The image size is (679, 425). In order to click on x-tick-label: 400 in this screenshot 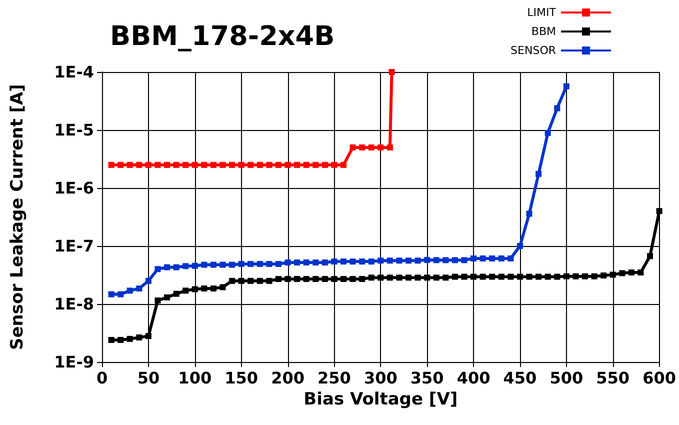, I will do `click(473, 378)`.